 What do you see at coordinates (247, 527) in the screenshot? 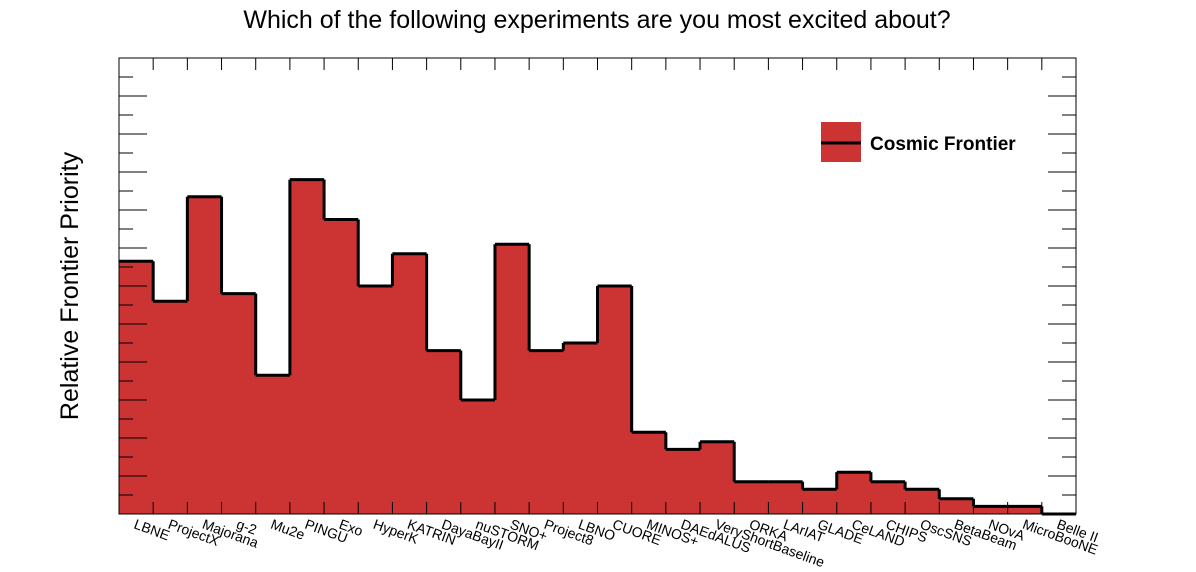
I see `x-tick-label: g-2` at bounding box center [247, 527].